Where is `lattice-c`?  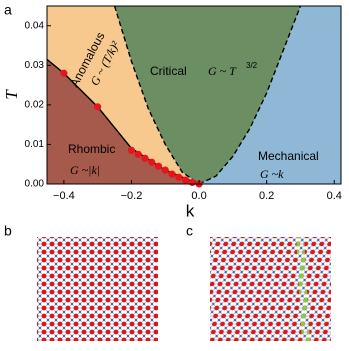 lattice-c is located at coordinates (270, 289).